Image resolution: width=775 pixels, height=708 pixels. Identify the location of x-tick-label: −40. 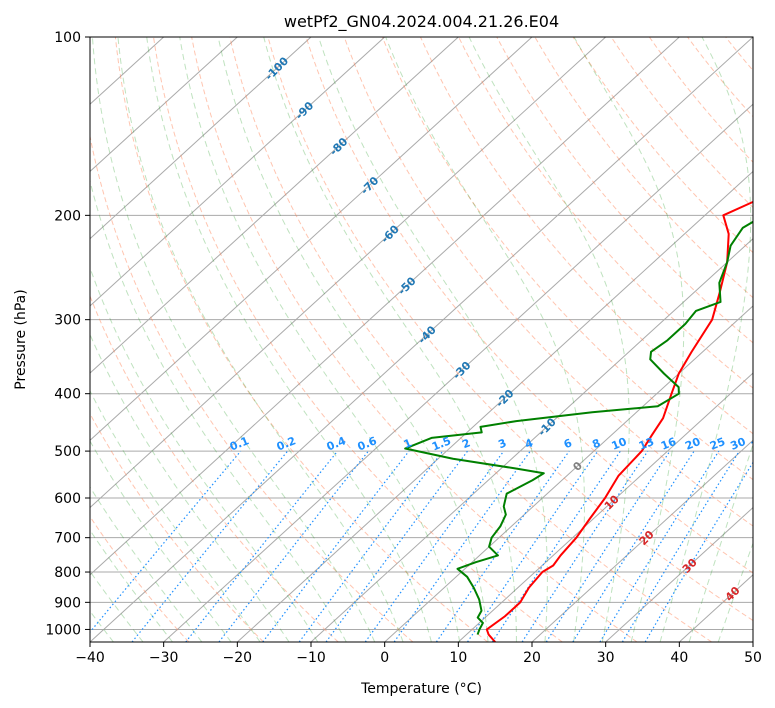
(90, 658).